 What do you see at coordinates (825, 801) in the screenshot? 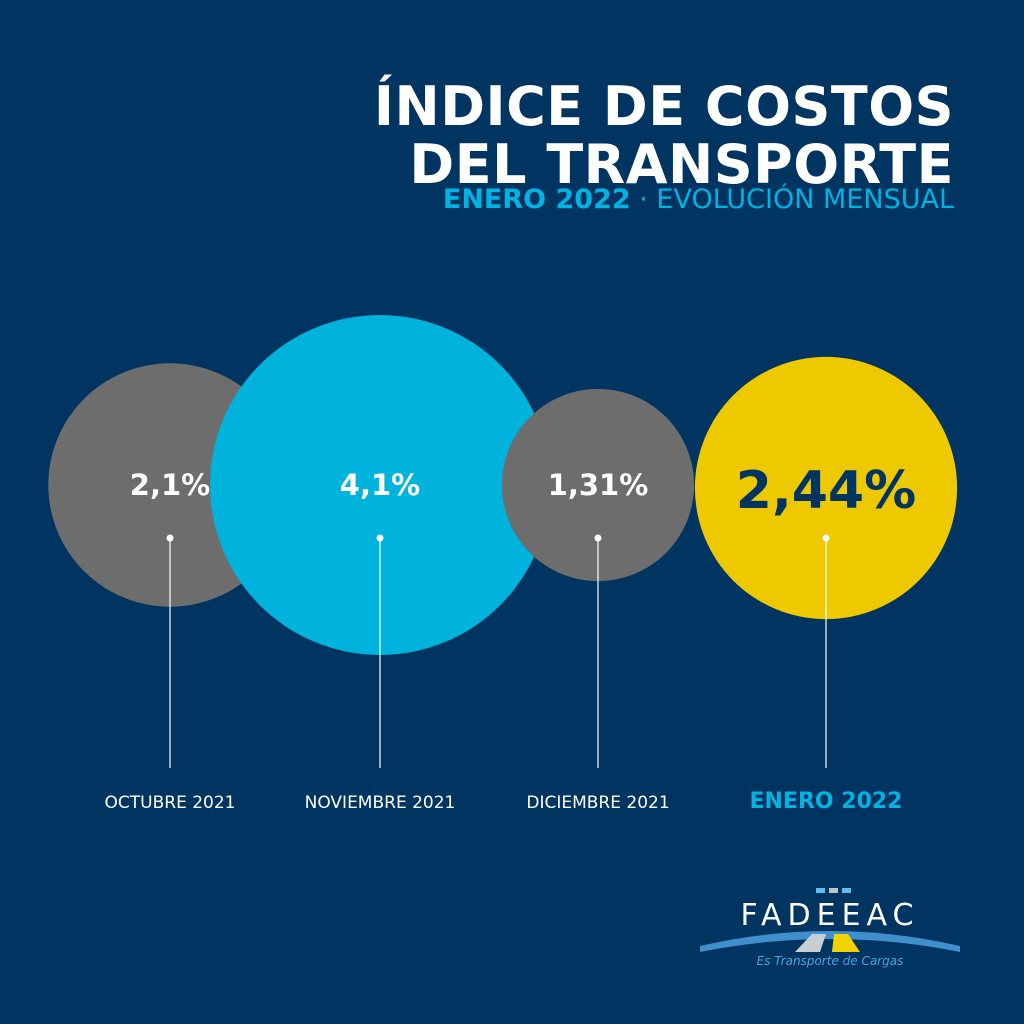
I see `category-label-3: ENERO 2022` at bounding box center [825, 801].